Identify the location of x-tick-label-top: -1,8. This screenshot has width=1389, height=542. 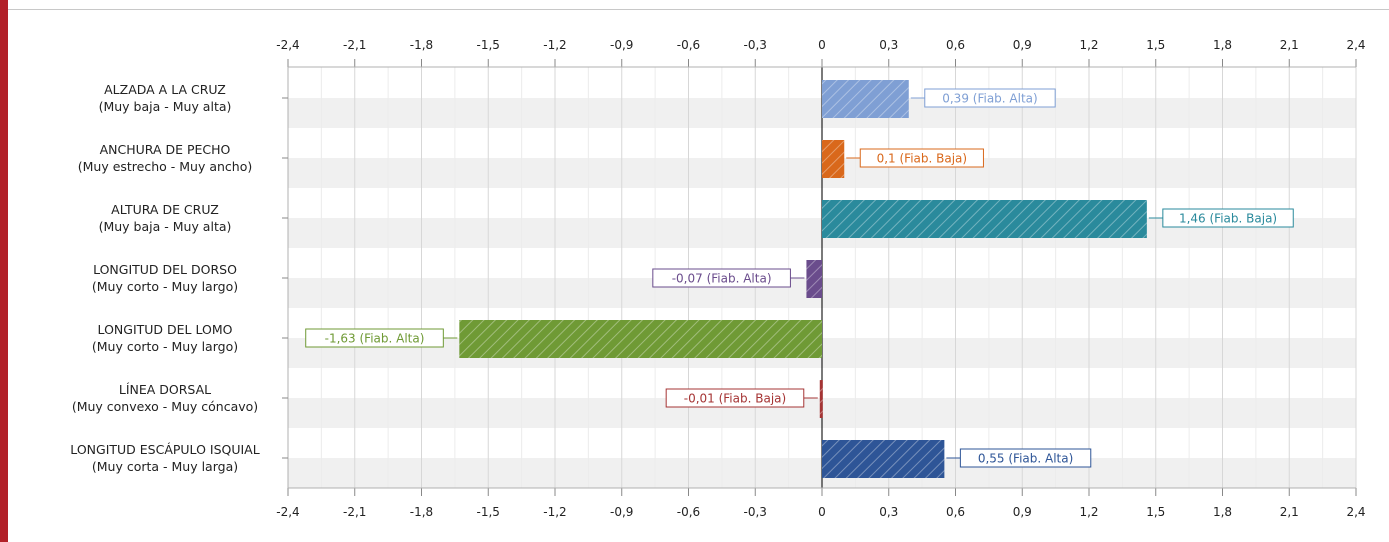
(421, 45).